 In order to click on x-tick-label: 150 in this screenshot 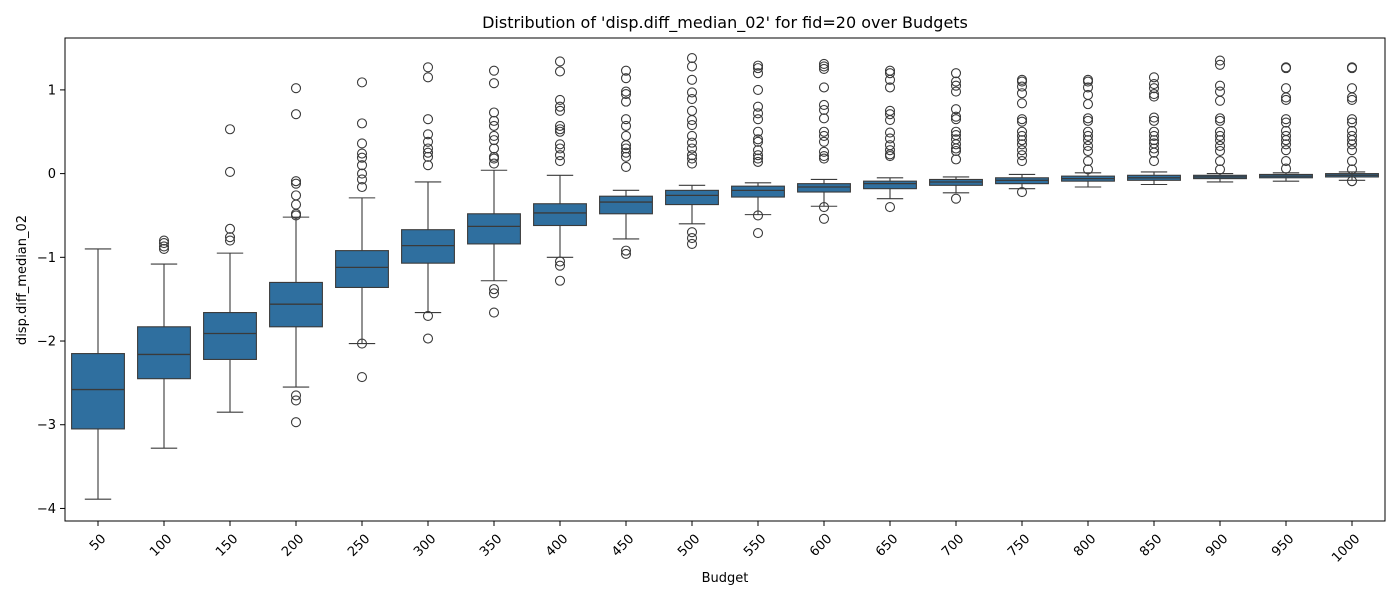, I will do `click(227, 546)`.